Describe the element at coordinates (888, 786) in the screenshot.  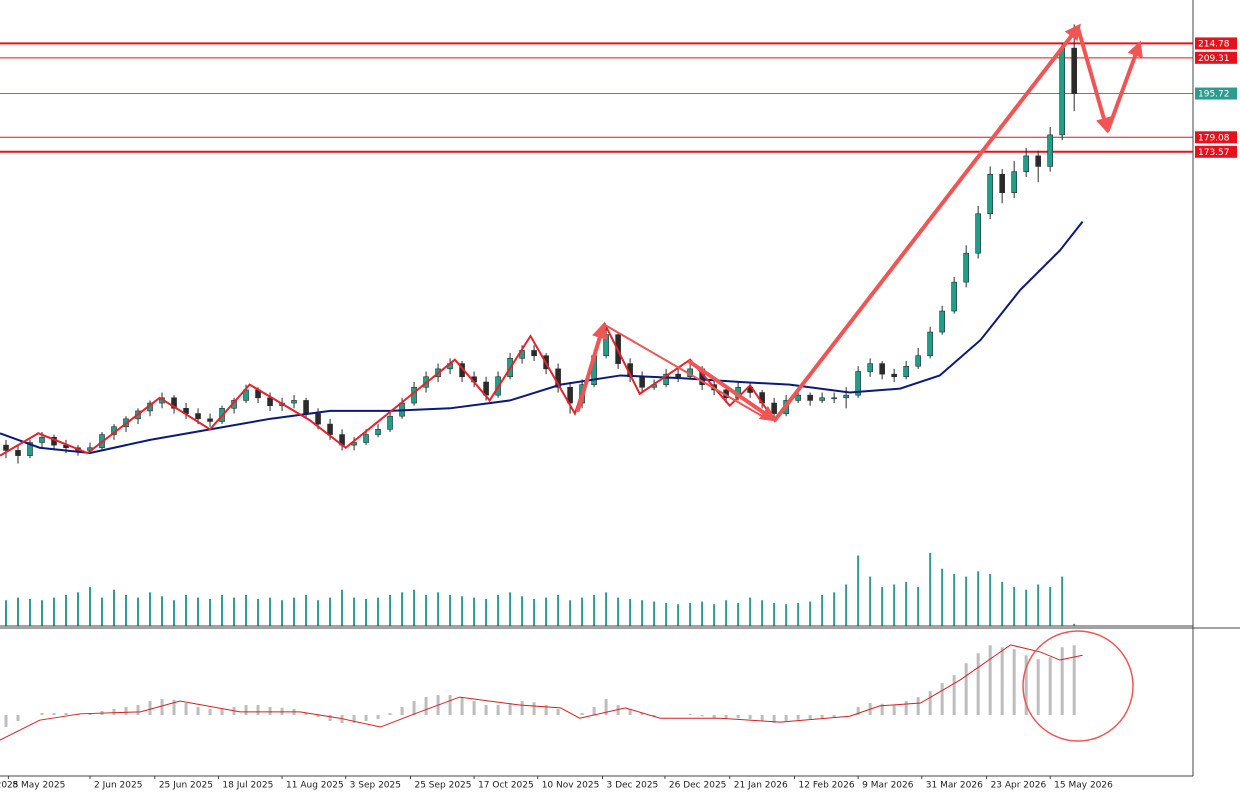
I see `x-tick-label: 9 Mar 2026` at that location.